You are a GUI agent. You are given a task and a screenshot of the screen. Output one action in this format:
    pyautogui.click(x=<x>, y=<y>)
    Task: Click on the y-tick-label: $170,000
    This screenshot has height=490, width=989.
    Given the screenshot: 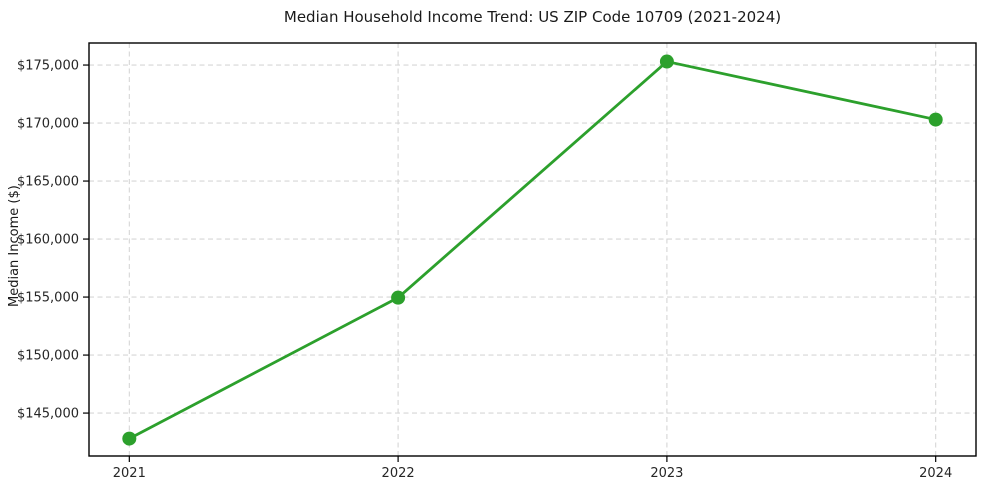 What is the action you would take?
    pyautogui.click(x=48, y=124)
    